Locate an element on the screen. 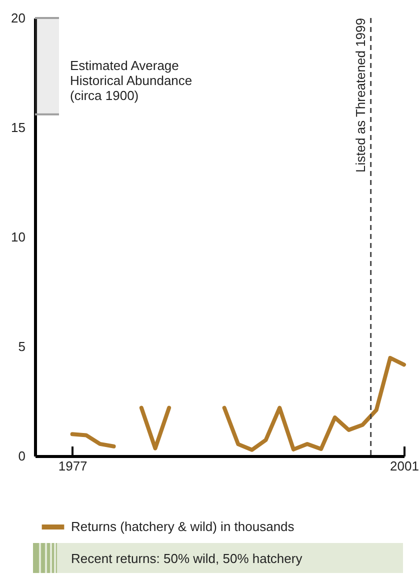  y-tick-label: 10 is located at coordinates (18, 237).